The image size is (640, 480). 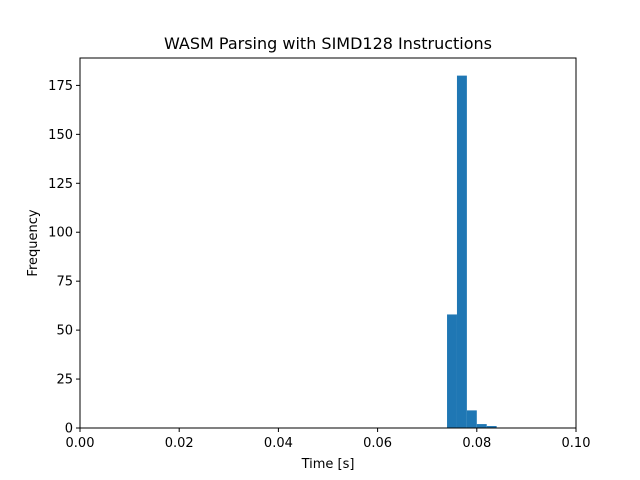 I want to click on chart-title: WASM Parsing with SIMD128 Instructions, so click(x=328, y=43).